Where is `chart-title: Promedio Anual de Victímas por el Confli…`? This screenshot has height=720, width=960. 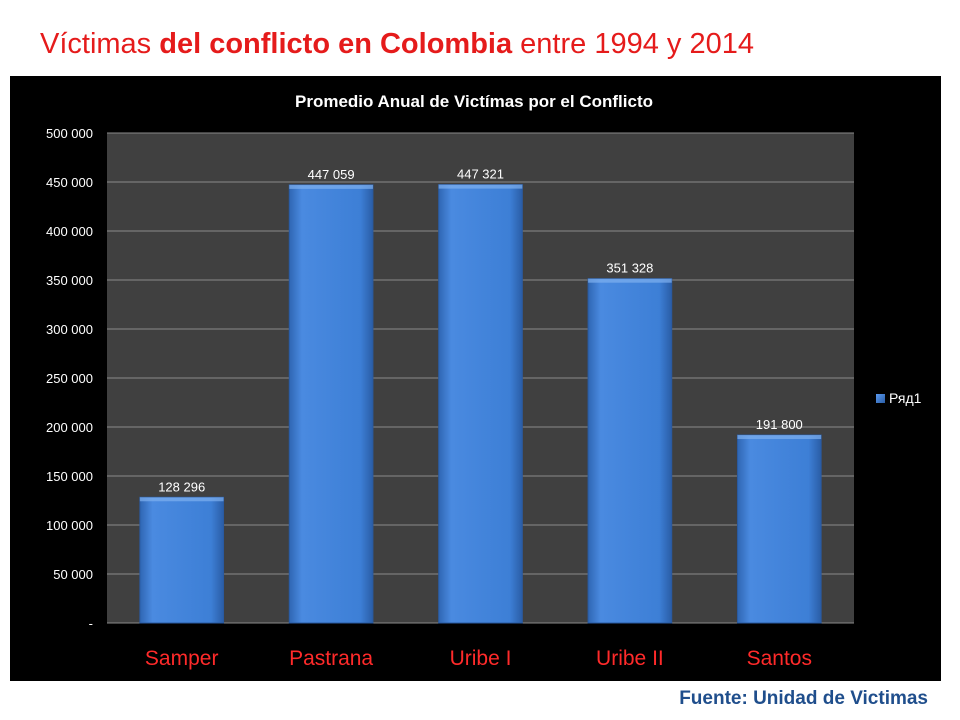
chart-title: Promedio Anual de Victímas por el Confli… is located at coordinates (474, 101).